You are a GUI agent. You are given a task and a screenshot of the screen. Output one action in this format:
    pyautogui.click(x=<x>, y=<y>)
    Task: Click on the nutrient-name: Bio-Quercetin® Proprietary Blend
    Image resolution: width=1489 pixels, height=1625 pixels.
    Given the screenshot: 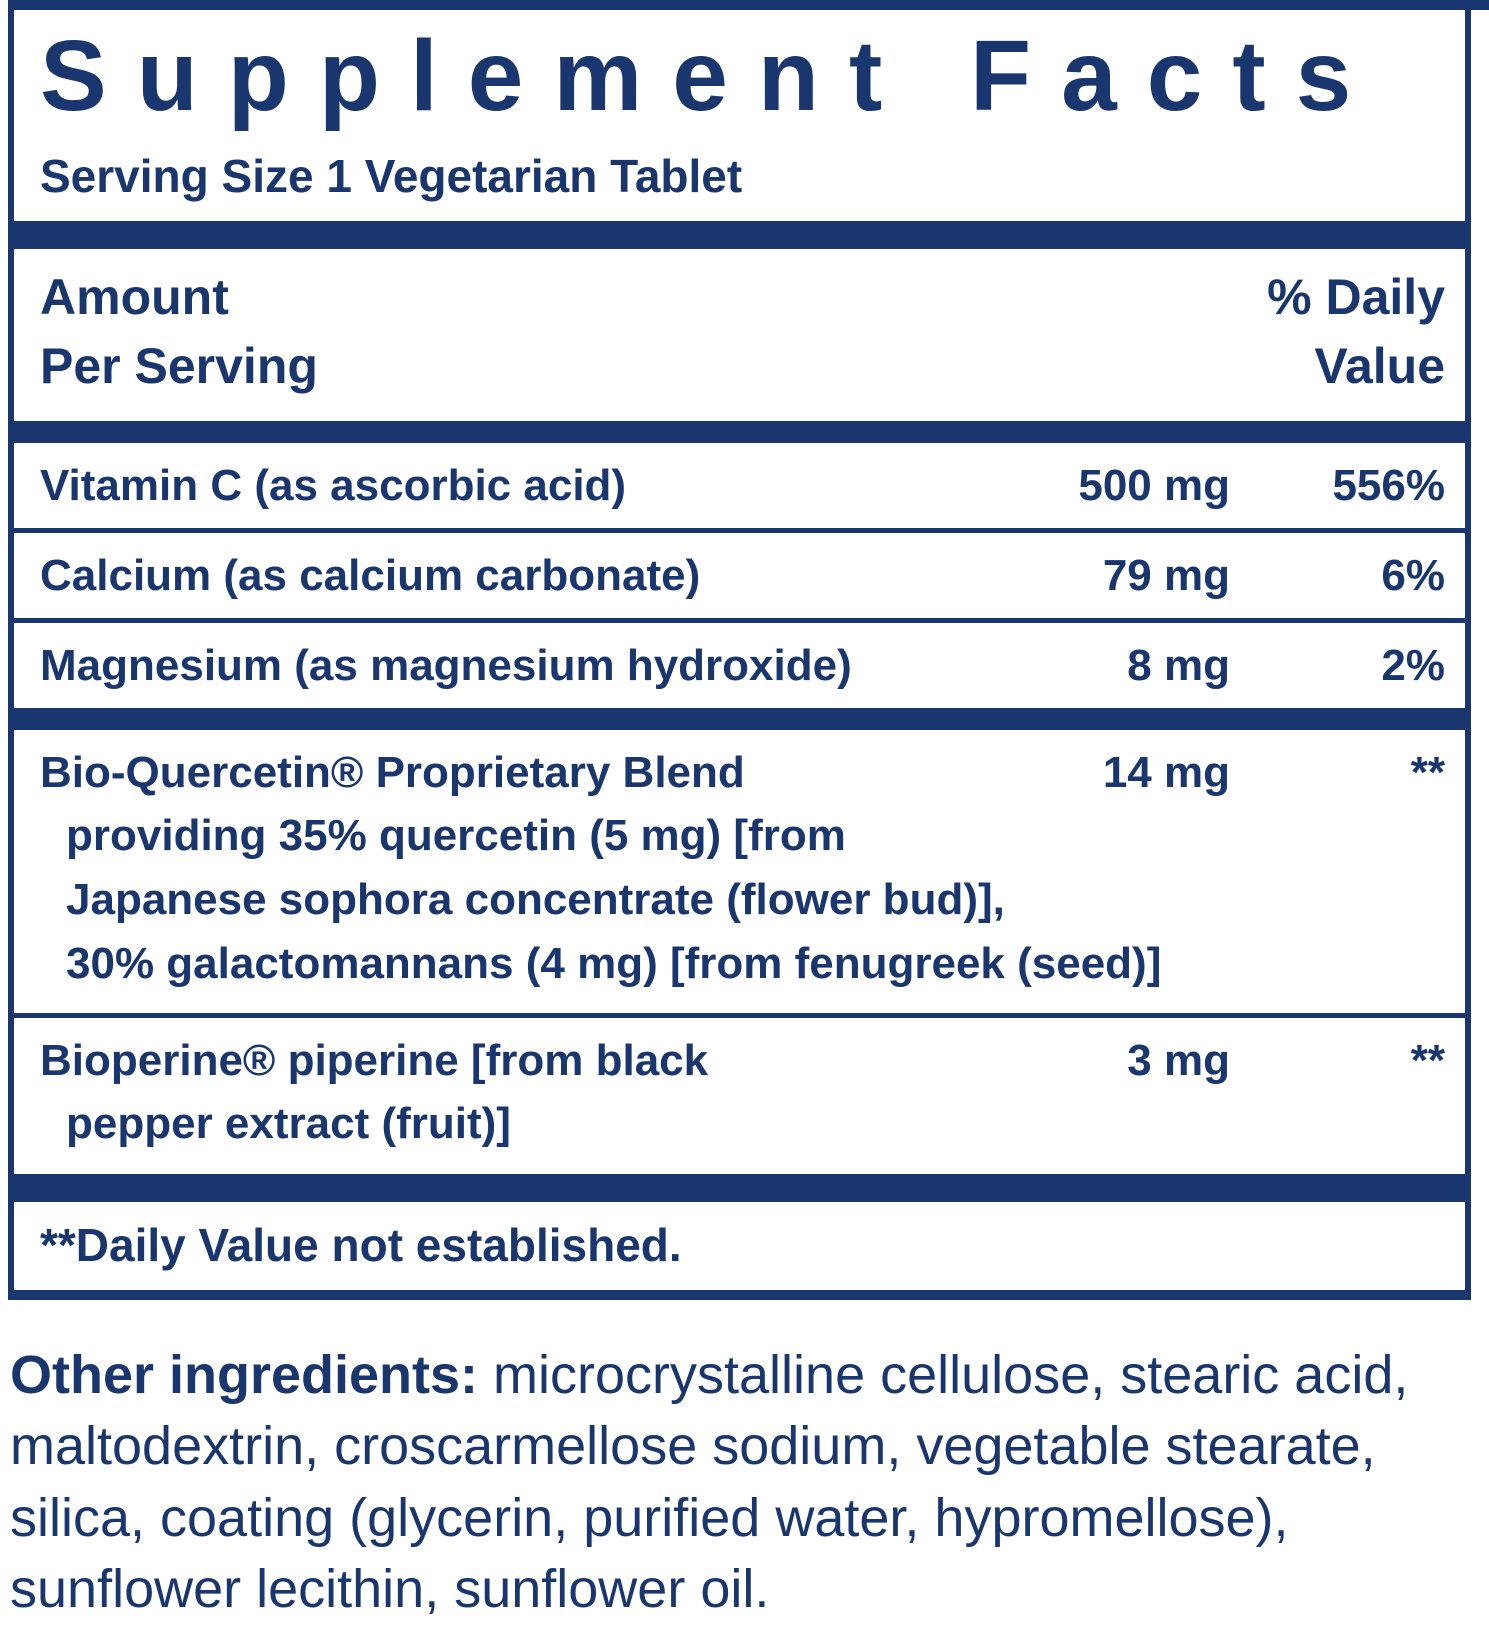 What is the action you would take?
    pyautogui.click(x=392, y=772)
    